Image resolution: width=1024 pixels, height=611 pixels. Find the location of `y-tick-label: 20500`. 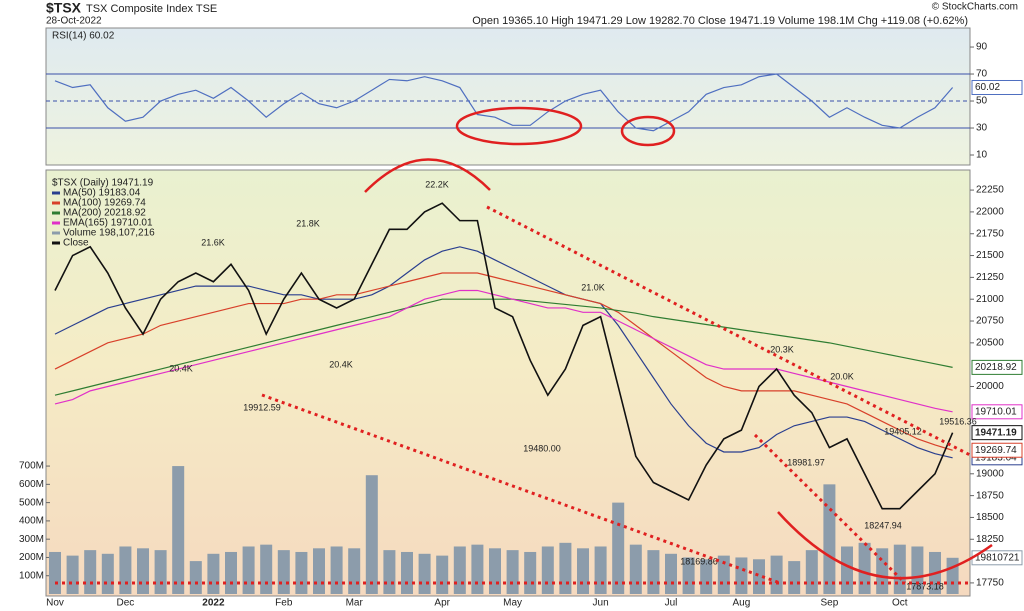

y-tick-label: 20500 is located at coordinates (990, 342).